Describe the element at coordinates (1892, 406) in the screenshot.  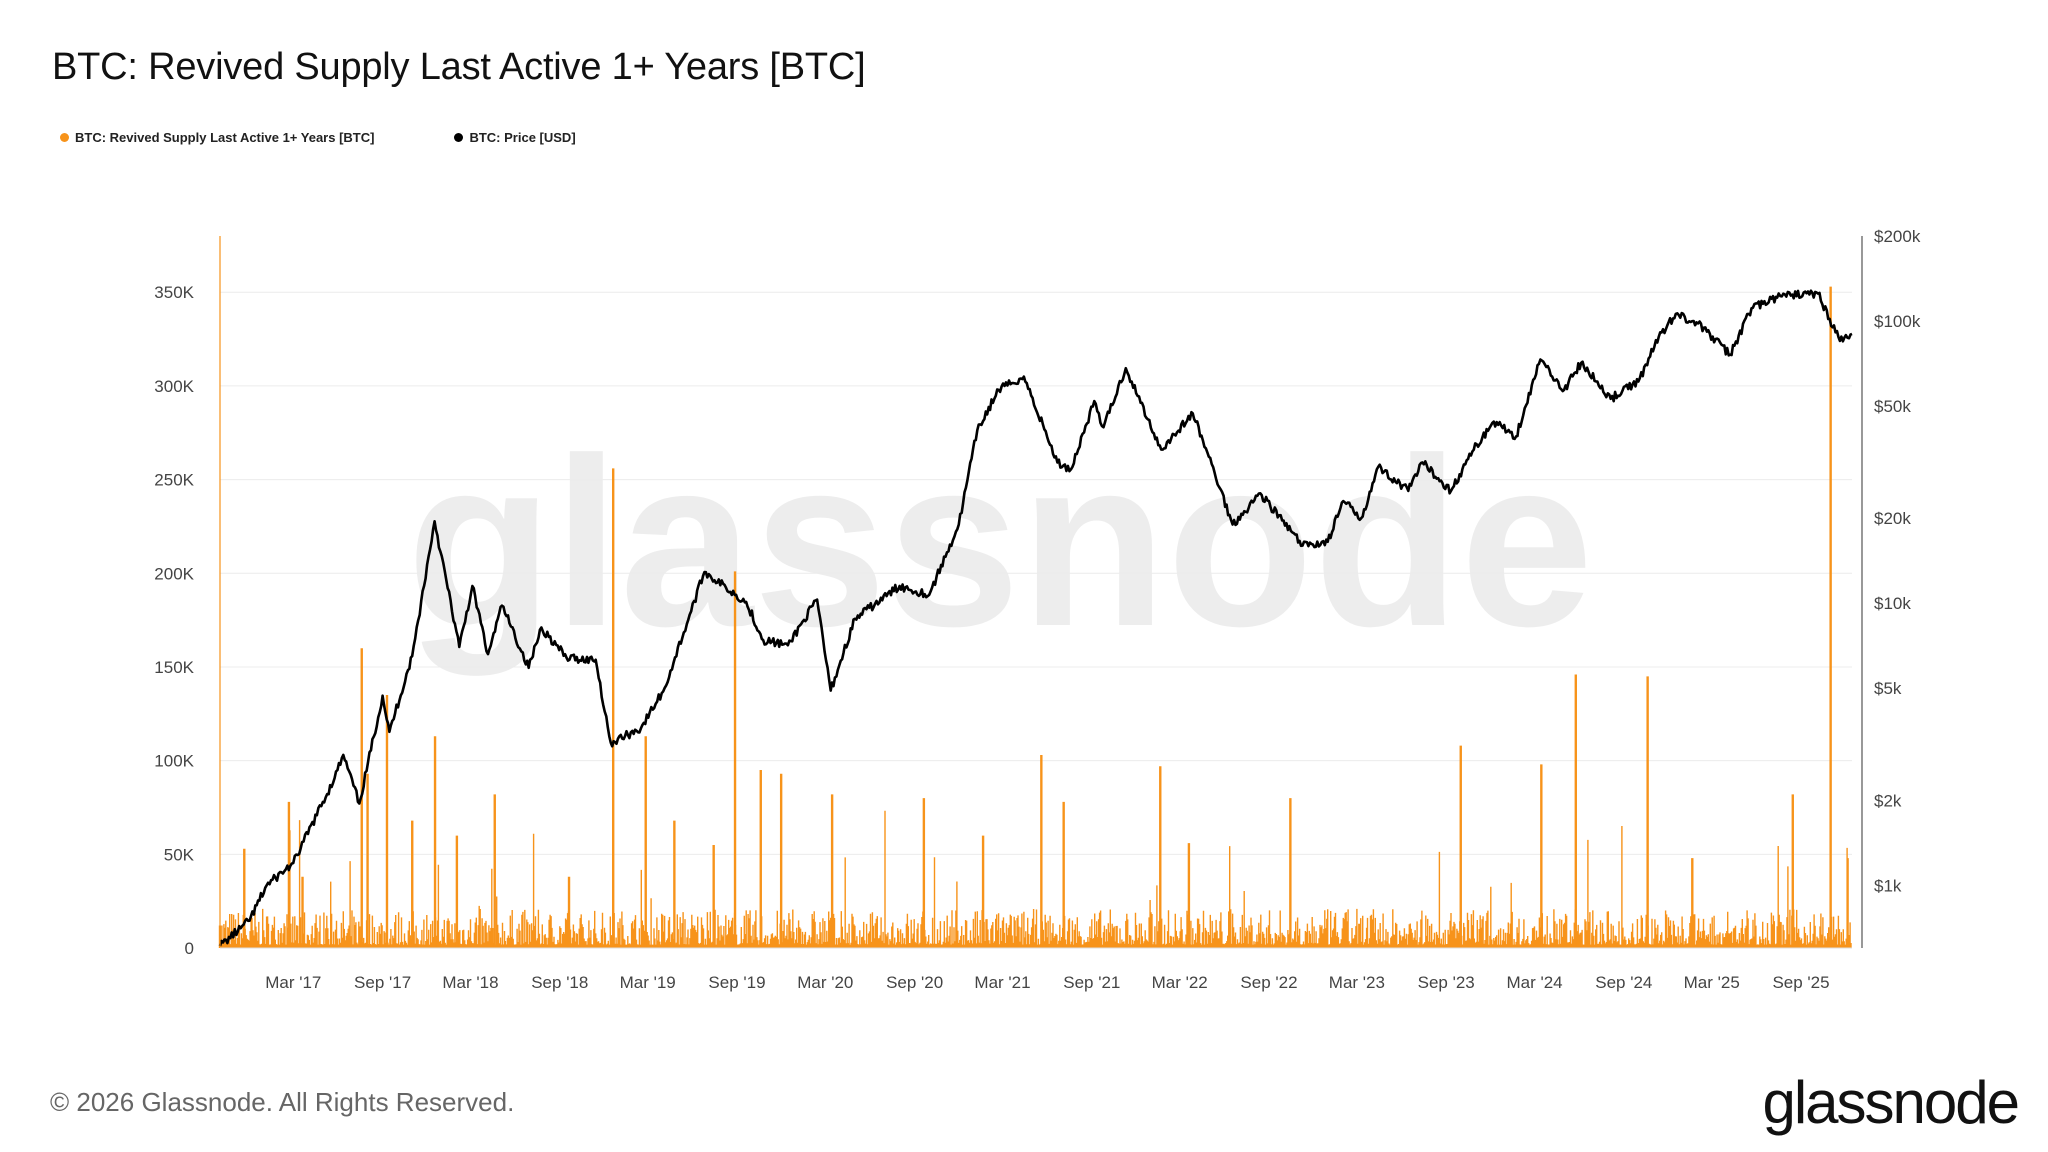
I see `y-right-tick-label: $50k` at that location.